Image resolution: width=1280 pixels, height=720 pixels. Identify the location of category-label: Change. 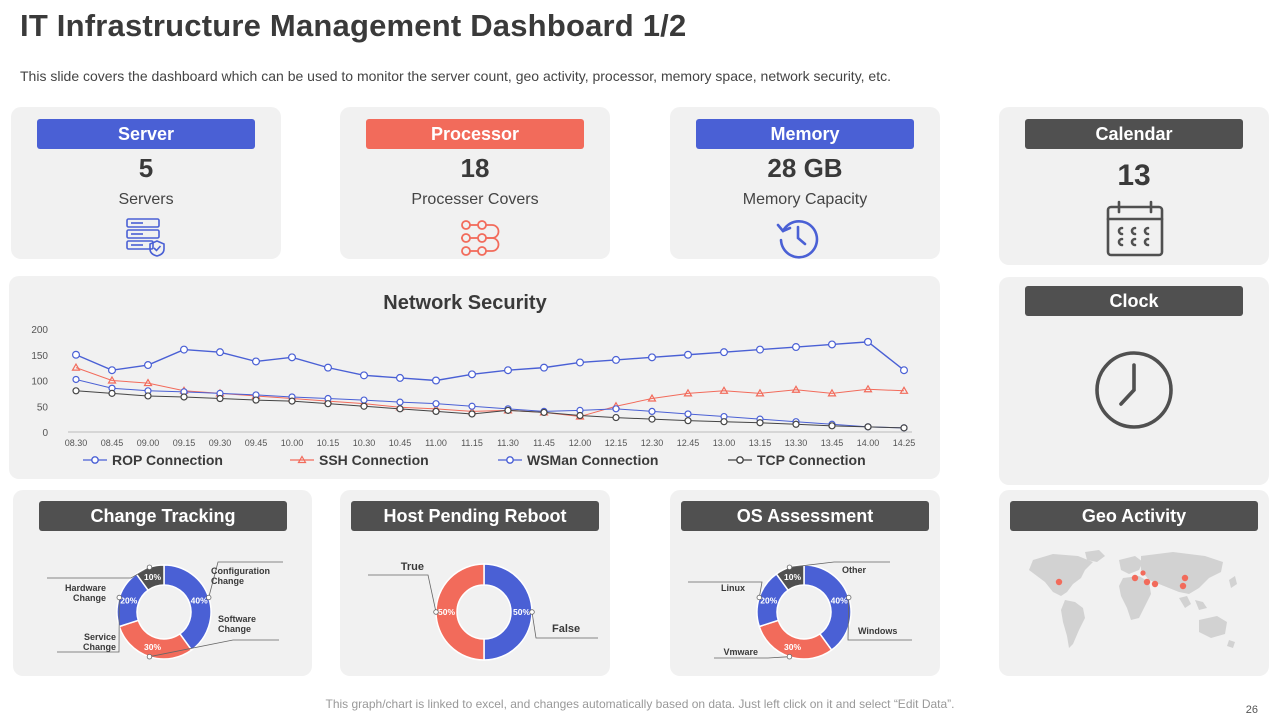
(234, 629).